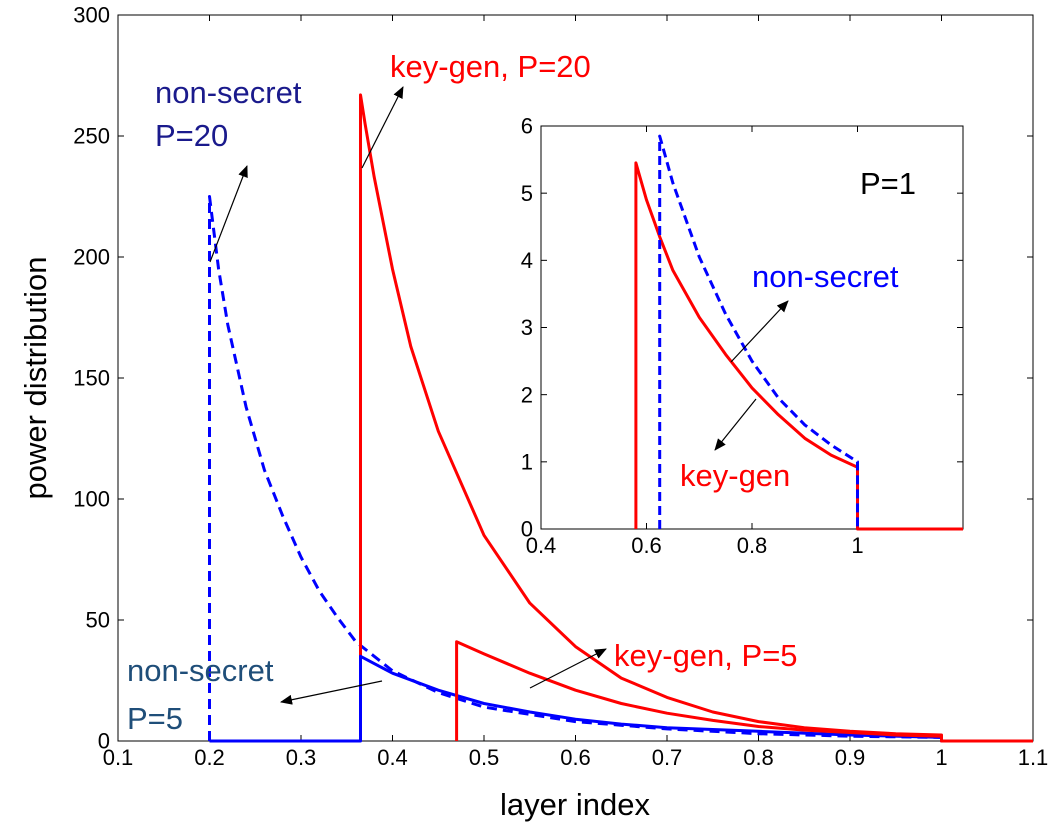 The width and height of the screenshot is (1051, 826). I want to click on inset-y-tick-label: 6, so click(527, 126).